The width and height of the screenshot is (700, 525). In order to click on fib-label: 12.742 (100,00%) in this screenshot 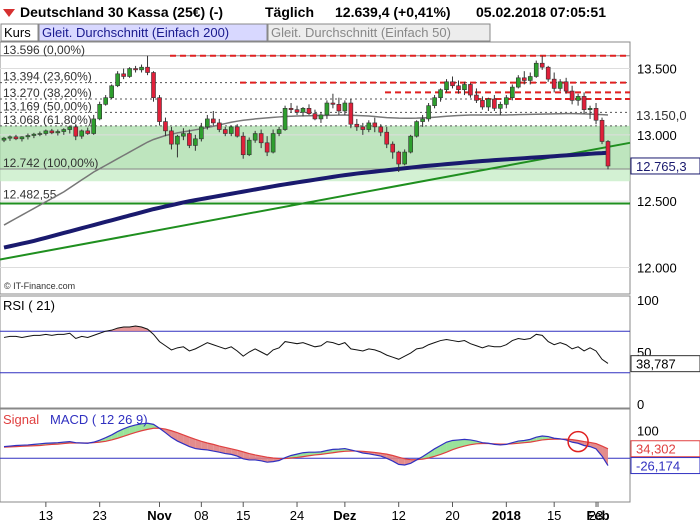, I will do `click(50, 163)`.